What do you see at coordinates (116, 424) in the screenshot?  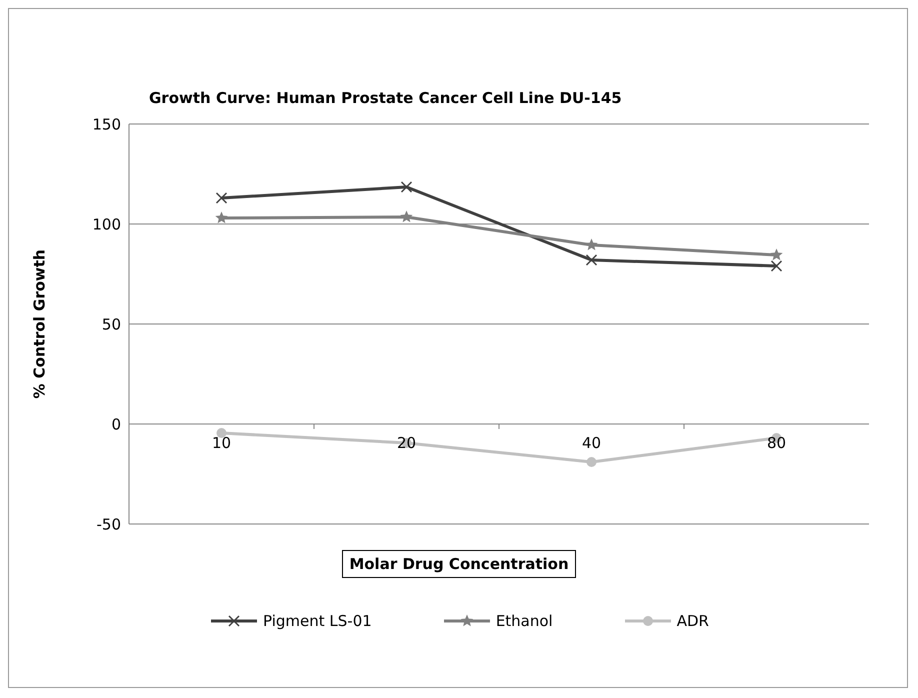 I see `y-tick-label: 0` at bounding box center [116, 424].